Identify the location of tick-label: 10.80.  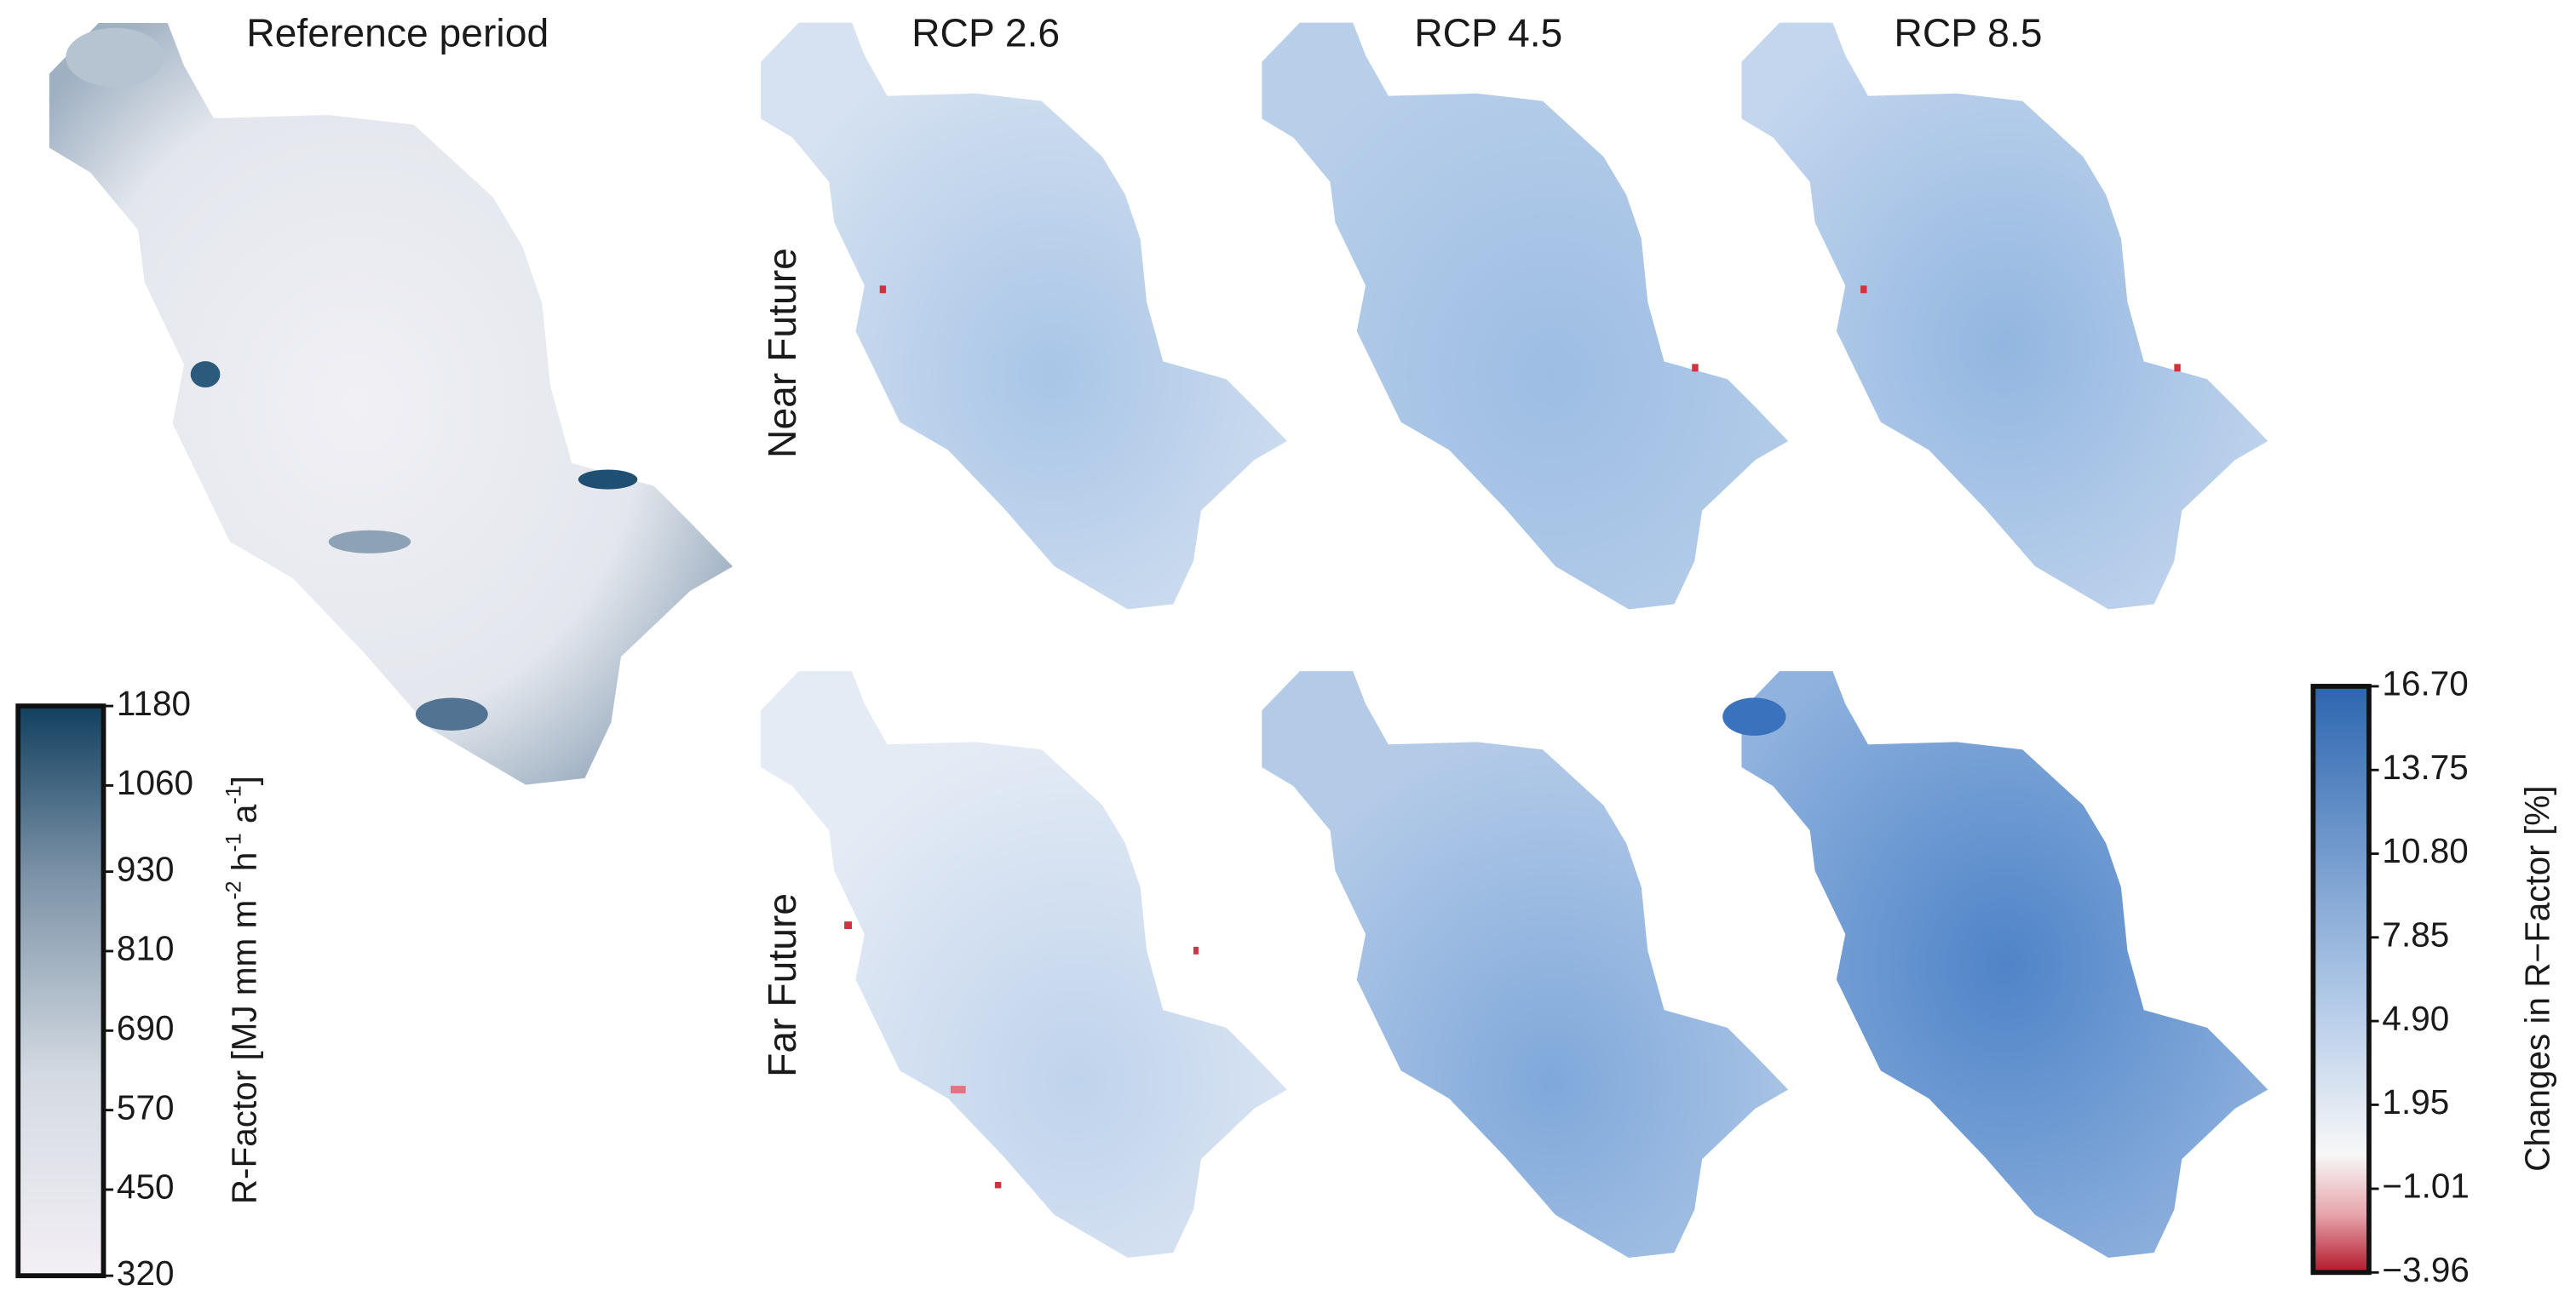
(2425, 850).